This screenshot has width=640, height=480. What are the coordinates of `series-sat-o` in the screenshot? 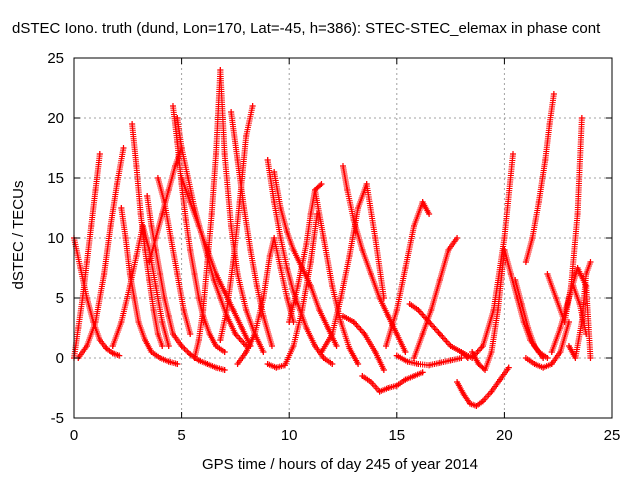 It's located at (251, 229).